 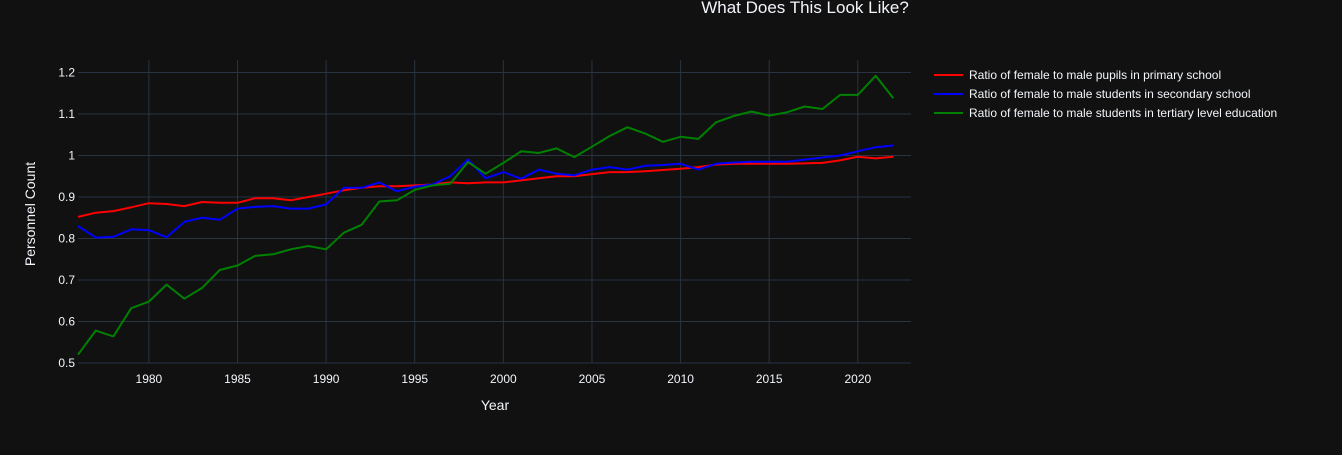 What do you see at coordinates (326, 379) in the screenshot?
I see `x-tick-label: 1990` at bounding box center [326, 379].